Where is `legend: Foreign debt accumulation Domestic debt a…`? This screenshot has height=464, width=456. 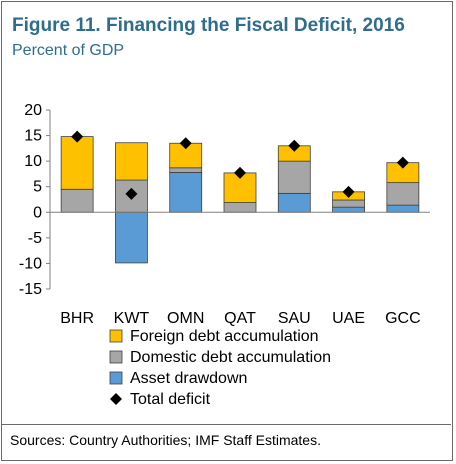
legend: Foreign debt accumulation Domestic debt a… is located at coordinates (220, 368).